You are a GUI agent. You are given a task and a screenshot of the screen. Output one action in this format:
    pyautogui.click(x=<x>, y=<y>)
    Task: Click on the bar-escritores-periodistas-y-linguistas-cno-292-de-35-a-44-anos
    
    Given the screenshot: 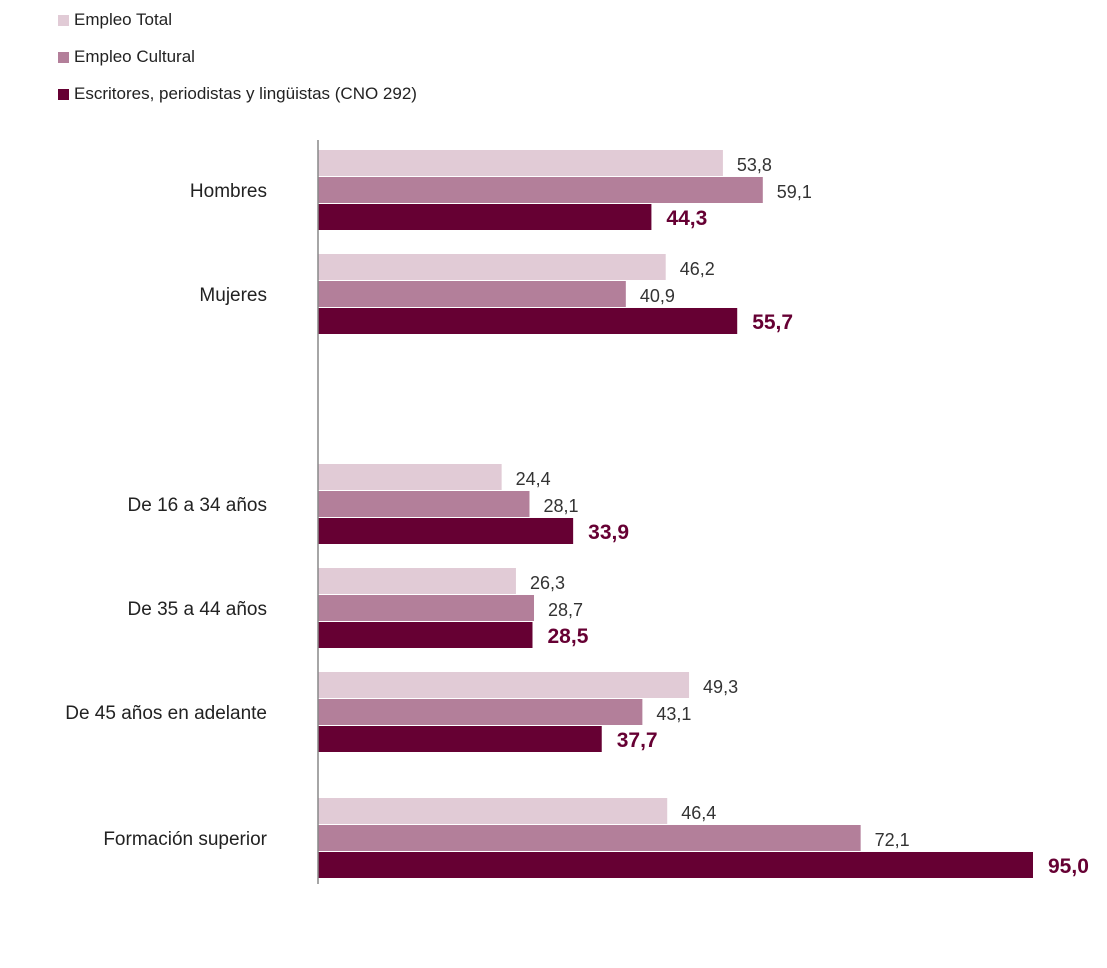 What is the action you would take?
    pyautogui.click(x=425, y=635)
    